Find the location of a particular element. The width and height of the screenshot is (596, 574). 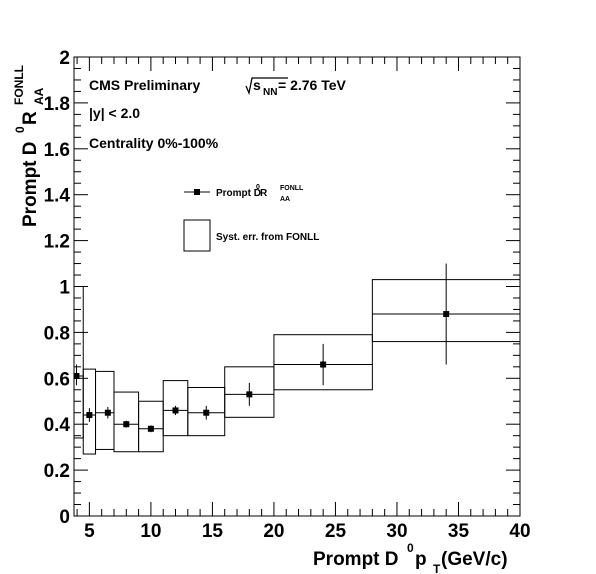

x-title-main: Prompt D is located at coordinates (356, 559).